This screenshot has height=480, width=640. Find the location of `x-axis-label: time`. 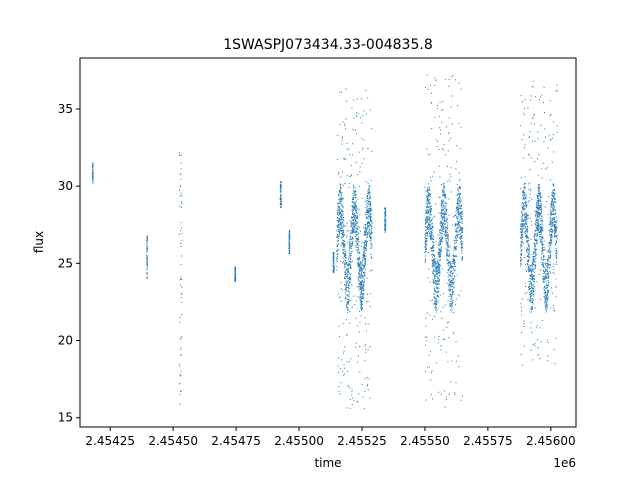

x-axis-label: time is located at coordinates (327, 463).